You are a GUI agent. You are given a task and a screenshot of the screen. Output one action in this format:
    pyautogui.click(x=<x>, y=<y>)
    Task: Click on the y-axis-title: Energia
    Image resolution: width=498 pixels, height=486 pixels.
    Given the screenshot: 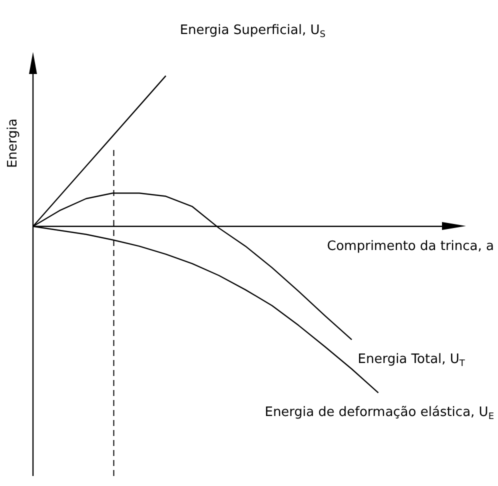 What is the action you would take?
    pyautogui.click(x=12, y=143)
    